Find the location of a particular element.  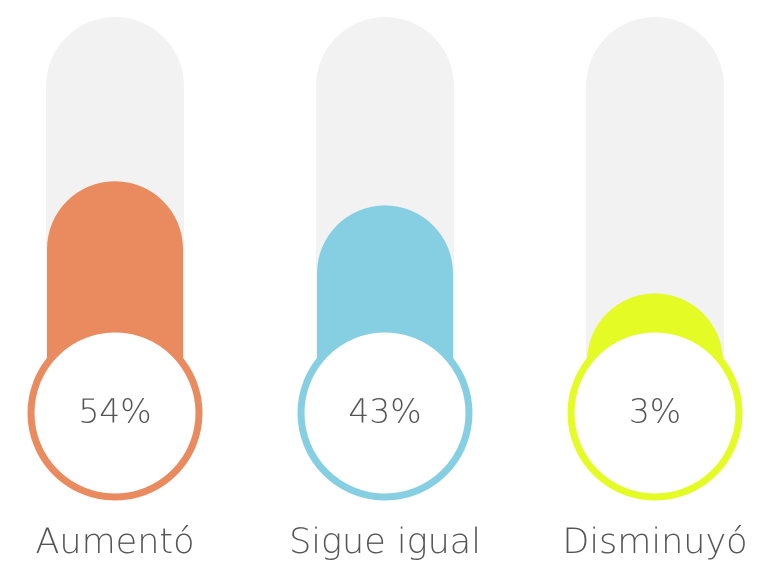

value-label: 3% is located at coordinates (655, 411).